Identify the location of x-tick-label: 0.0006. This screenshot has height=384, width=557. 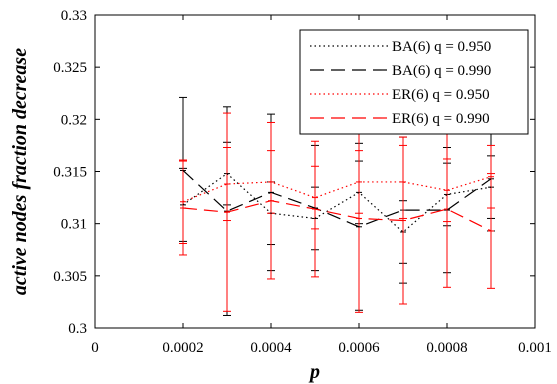
(359, 348).